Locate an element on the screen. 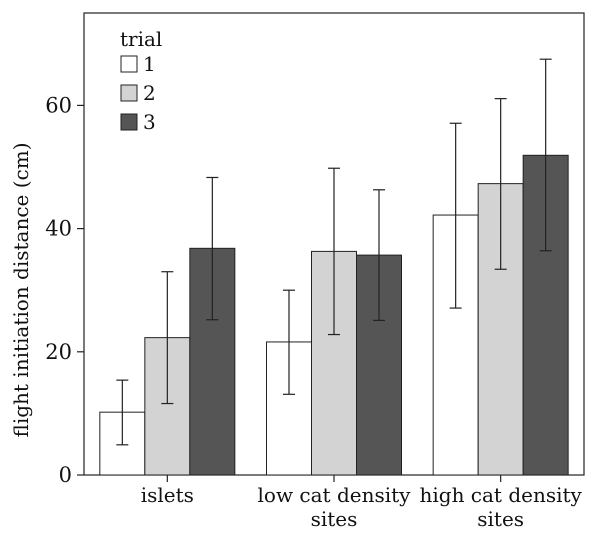 The width and height of the screenshot is (602, 536). legend-label: 2 is located at coordinates (149, 93).